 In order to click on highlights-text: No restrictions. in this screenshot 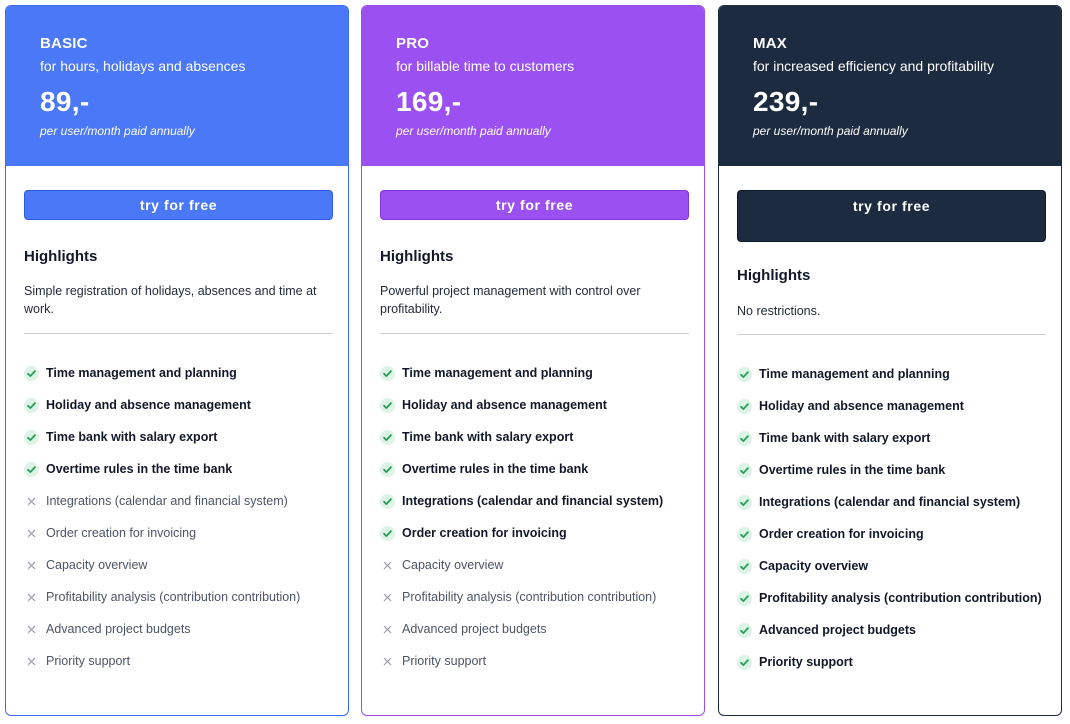, I will do `click(779, 311)`.